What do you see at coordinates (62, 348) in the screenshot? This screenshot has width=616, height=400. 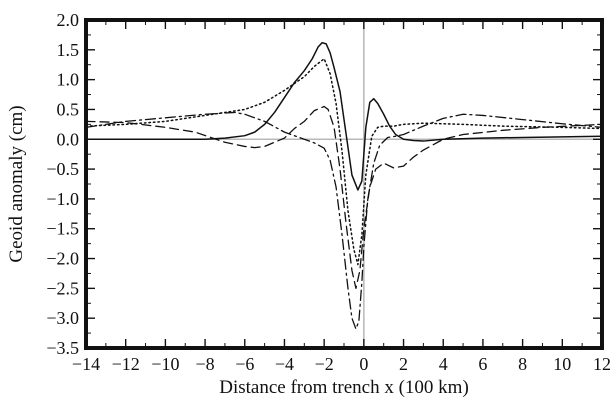 I see `y-tick-label: −3.5` at bounding box center [62, 348].